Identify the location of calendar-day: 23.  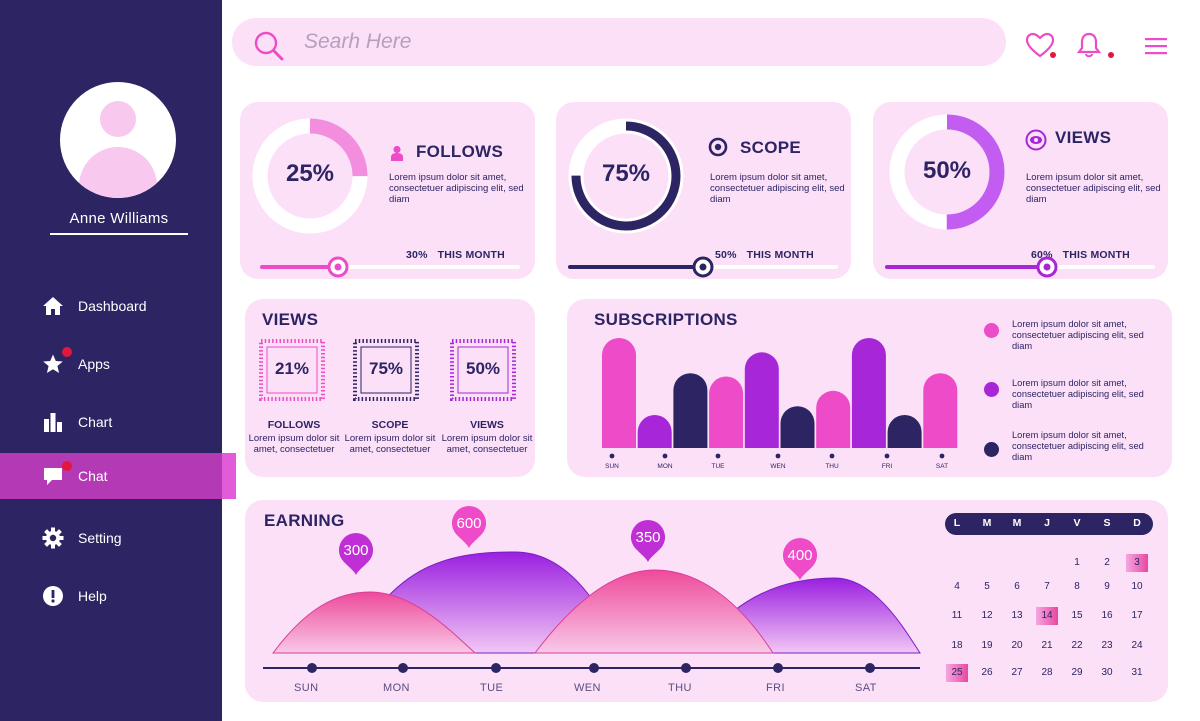
(1107, 645).